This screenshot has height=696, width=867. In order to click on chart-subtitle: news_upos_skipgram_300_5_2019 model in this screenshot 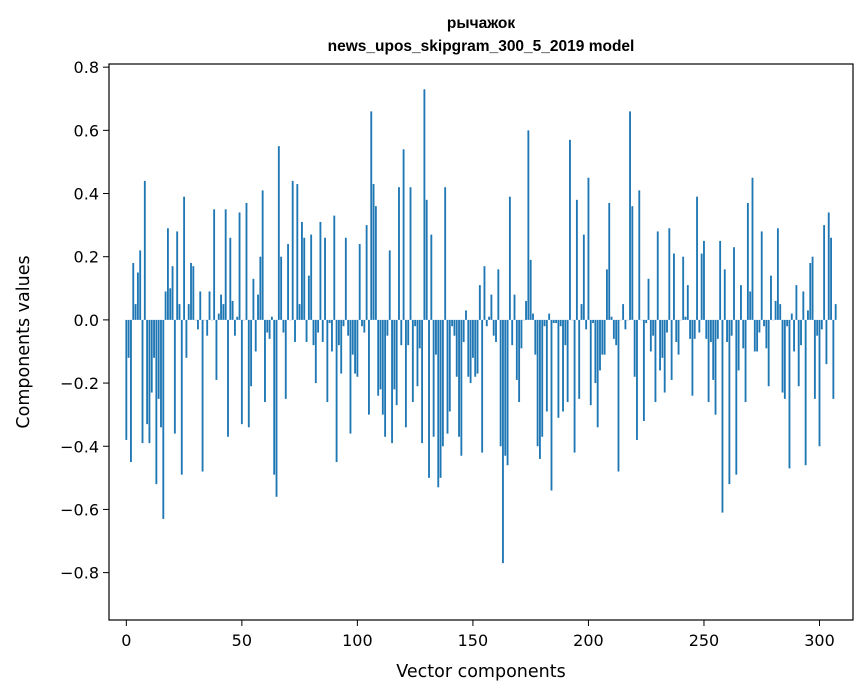, I will do `click(481, 46)`.